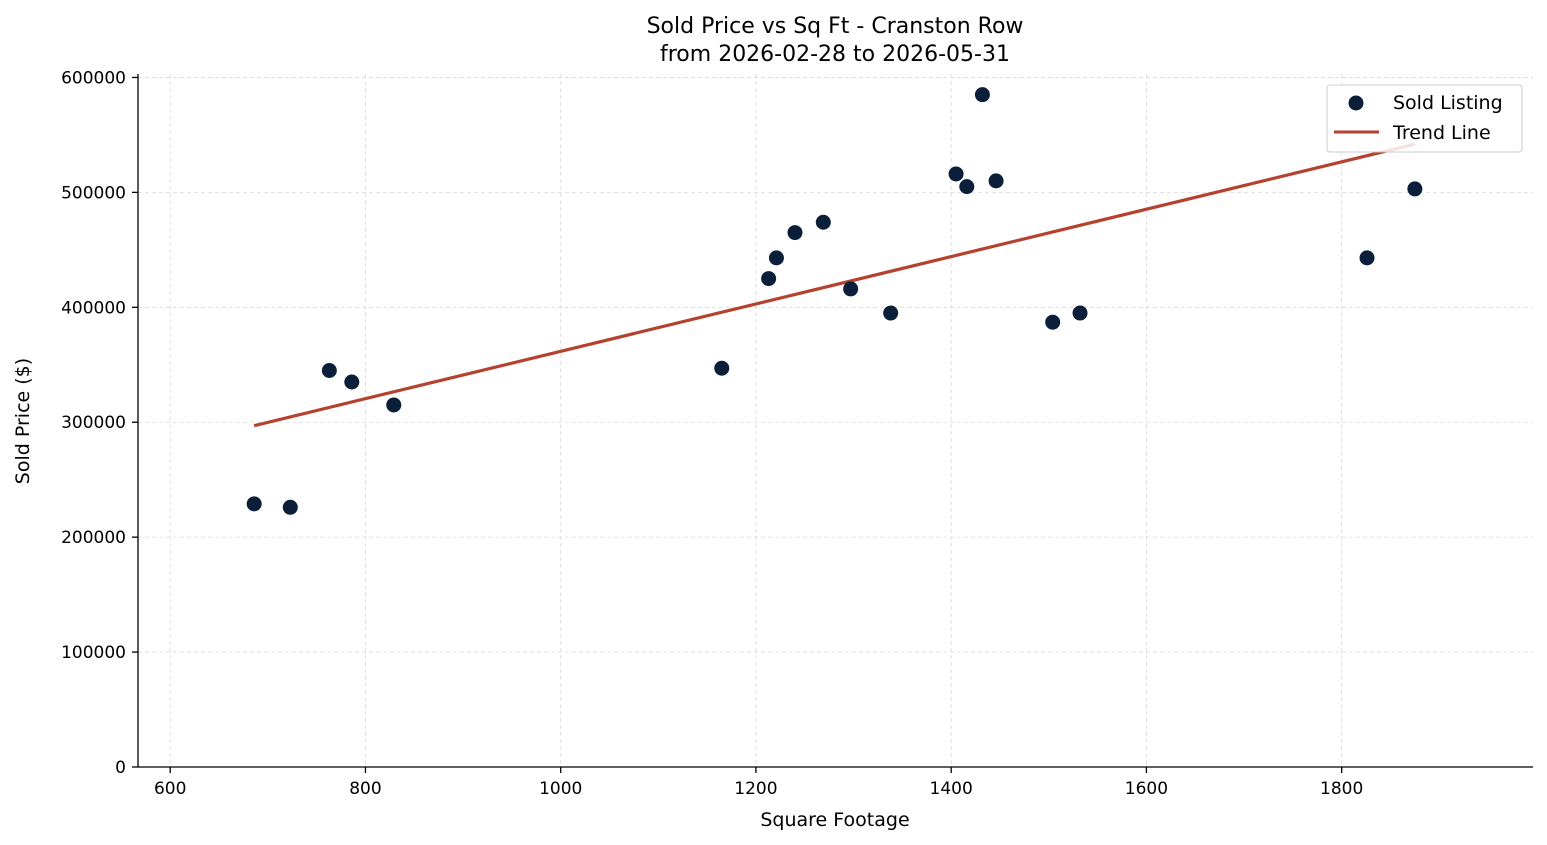 The width and height of the screenshot is (1547, 845). I want to click on x-tick-label: 600, so click(170, 789).